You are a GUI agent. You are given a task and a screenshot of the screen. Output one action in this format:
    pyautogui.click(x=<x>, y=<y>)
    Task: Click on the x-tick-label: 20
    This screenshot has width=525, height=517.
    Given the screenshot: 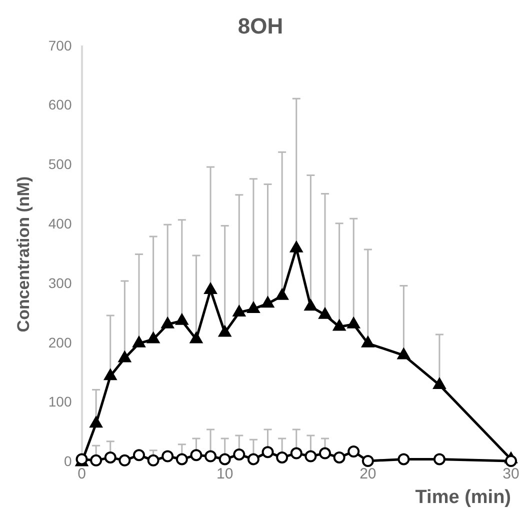 What is the action you would take?
    pyautogui.click(x=368, y=473)
    